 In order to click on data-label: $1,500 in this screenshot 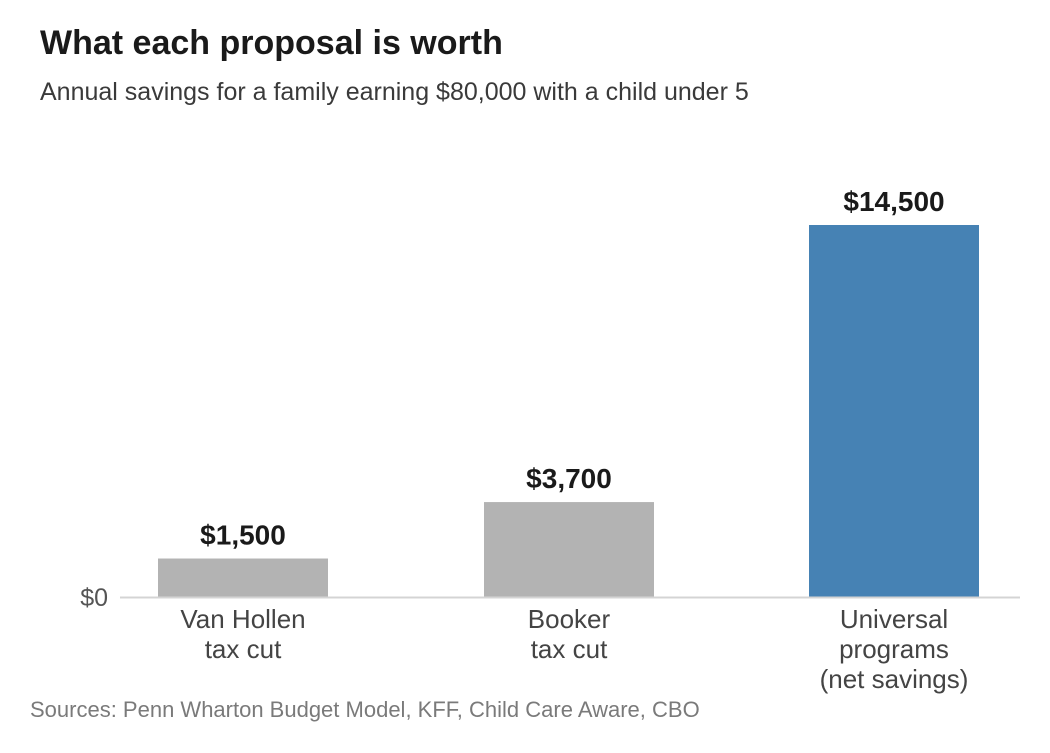, I will do `click(243, 535)`.